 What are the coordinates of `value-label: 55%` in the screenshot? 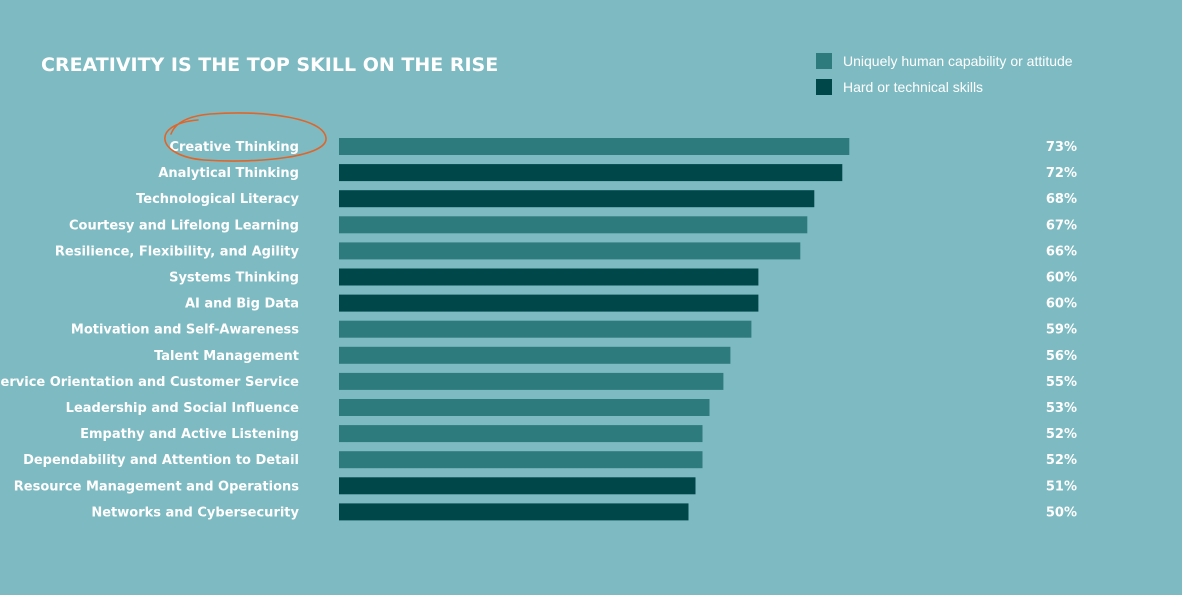 It's located at (1061, 382).